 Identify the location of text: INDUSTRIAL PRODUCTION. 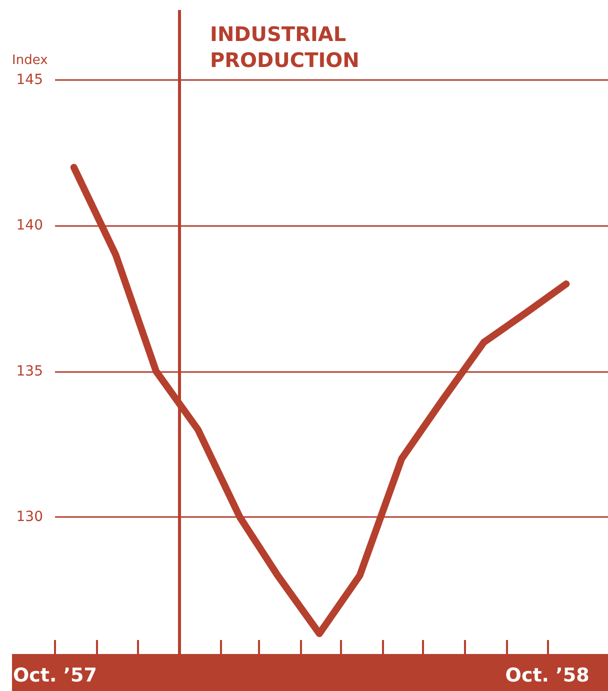
(285, 47).